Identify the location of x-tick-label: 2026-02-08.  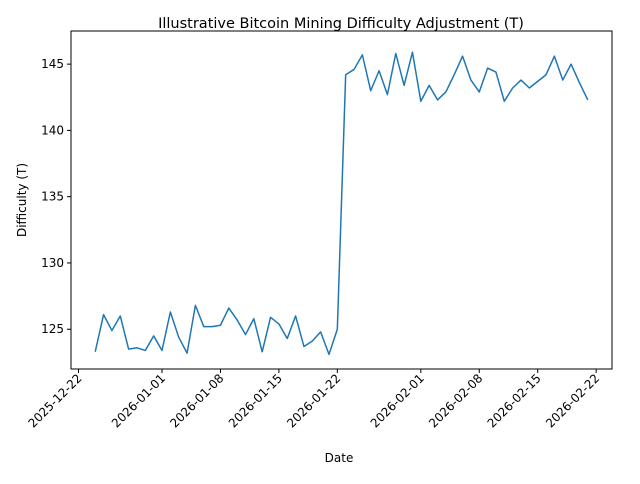
(455, 400).